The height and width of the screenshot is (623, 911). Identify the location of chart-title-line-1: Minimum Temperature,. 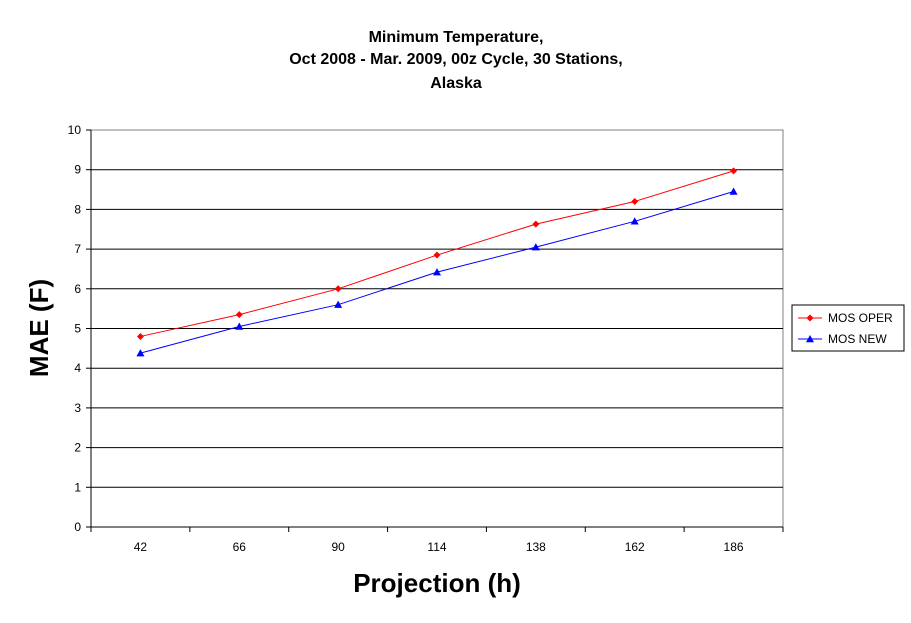
(456, 37).